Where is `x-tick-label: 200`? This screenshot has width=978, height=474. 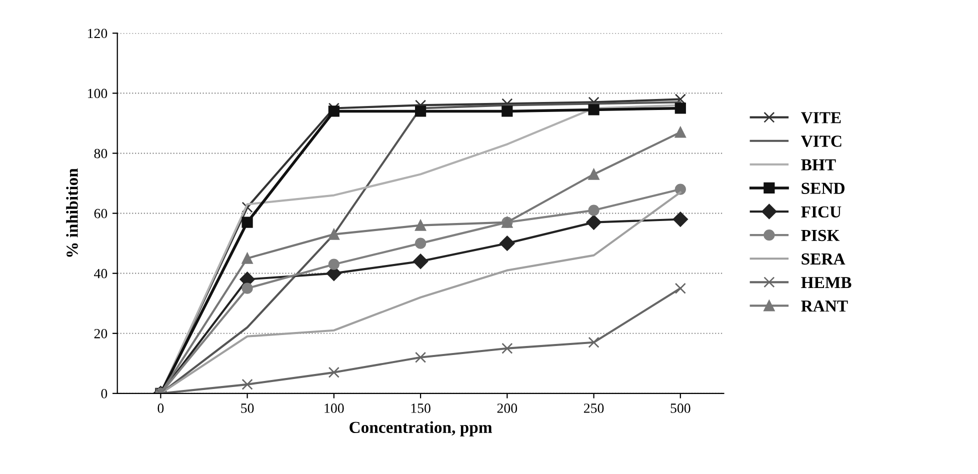 x-tick-label: 200 is located at coordinates (507, 408).